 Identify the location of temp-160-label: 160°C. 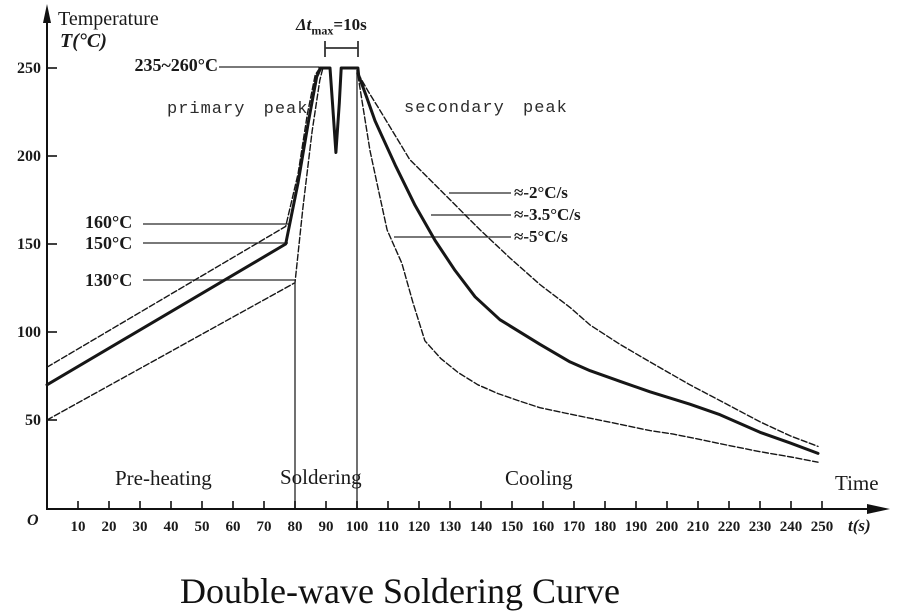
(109, 222).